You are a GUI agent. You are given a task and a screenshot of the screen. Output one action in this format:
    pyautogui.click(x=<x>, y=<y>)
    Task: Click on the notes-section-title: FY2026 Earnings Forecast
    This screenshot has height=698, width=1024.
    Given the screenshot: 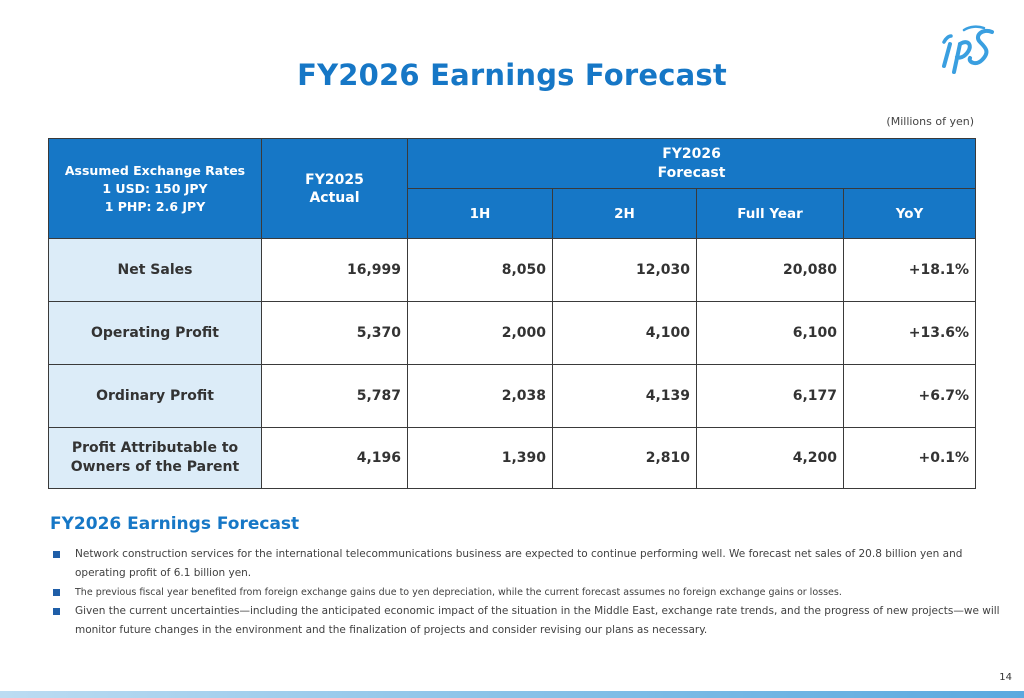 What is the action you would take?
    pyautogui.click(x=175, y=524)
    